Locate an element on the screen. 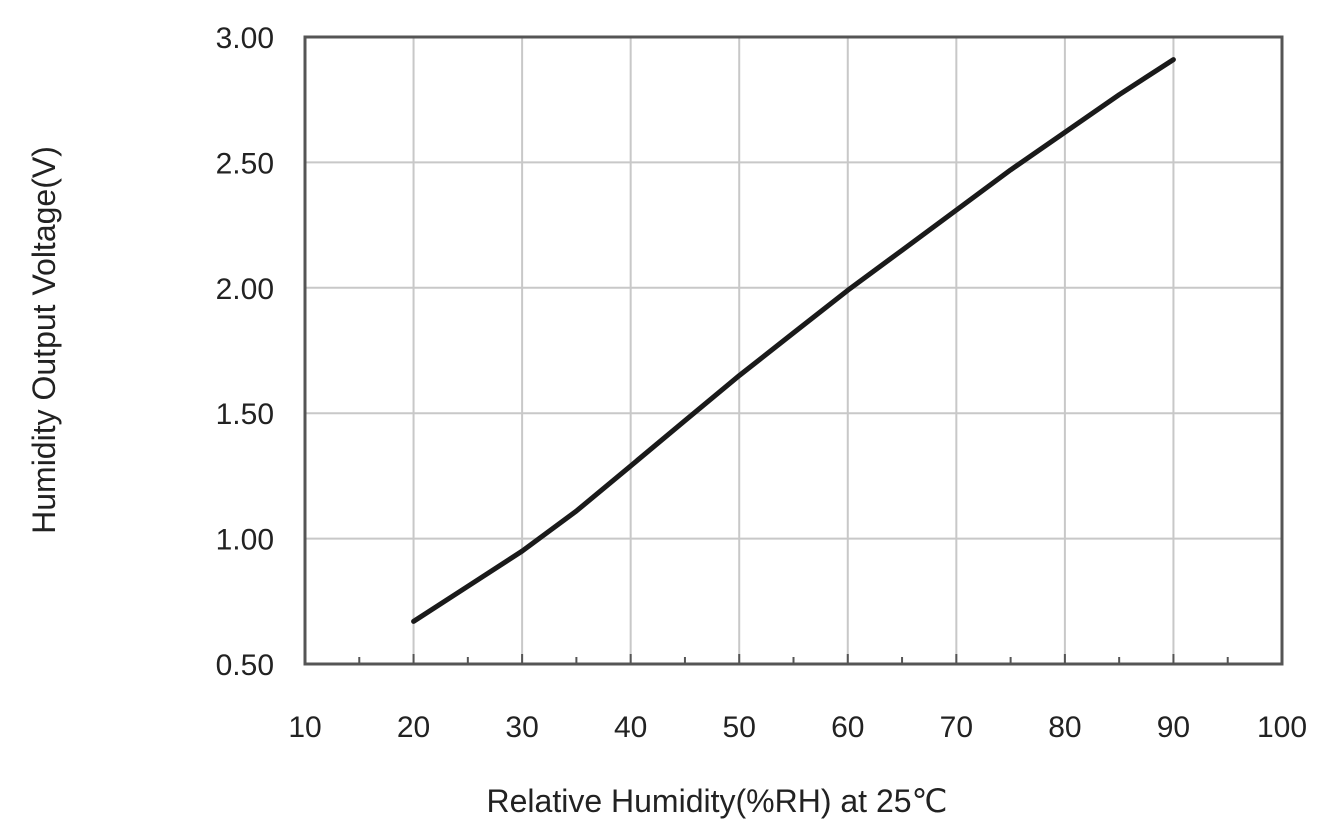  x-tick-label: 80 is located at coordinates (1064, 727).